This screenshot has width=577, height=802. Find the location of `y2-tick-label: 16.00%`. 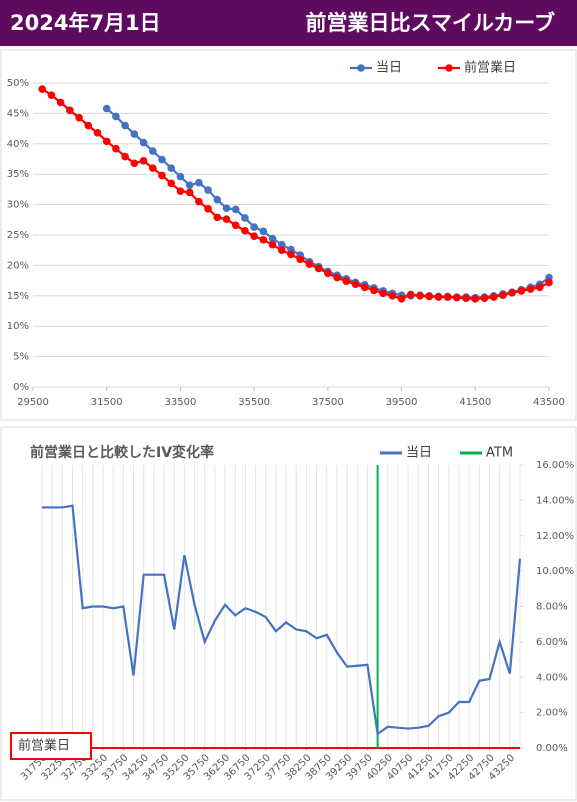

y2-tick-label: 16.00% is located at coordinates (555, 465).